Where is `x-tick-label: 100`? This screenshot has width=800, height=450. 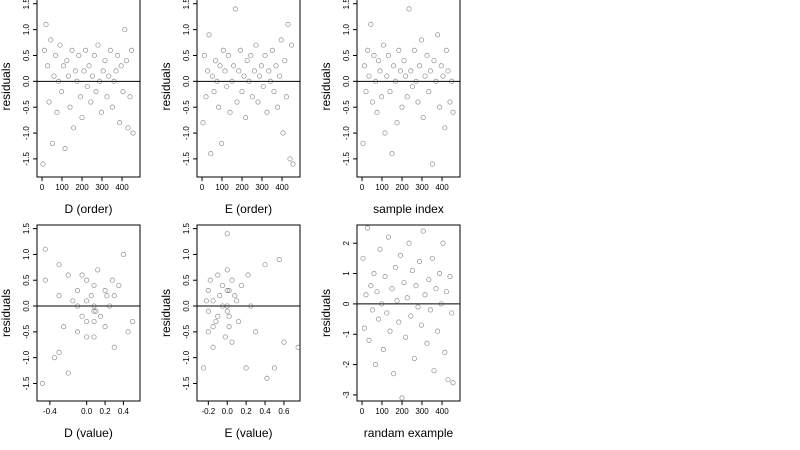 x-tick-label: 100 is located at coordinates (382, 411).